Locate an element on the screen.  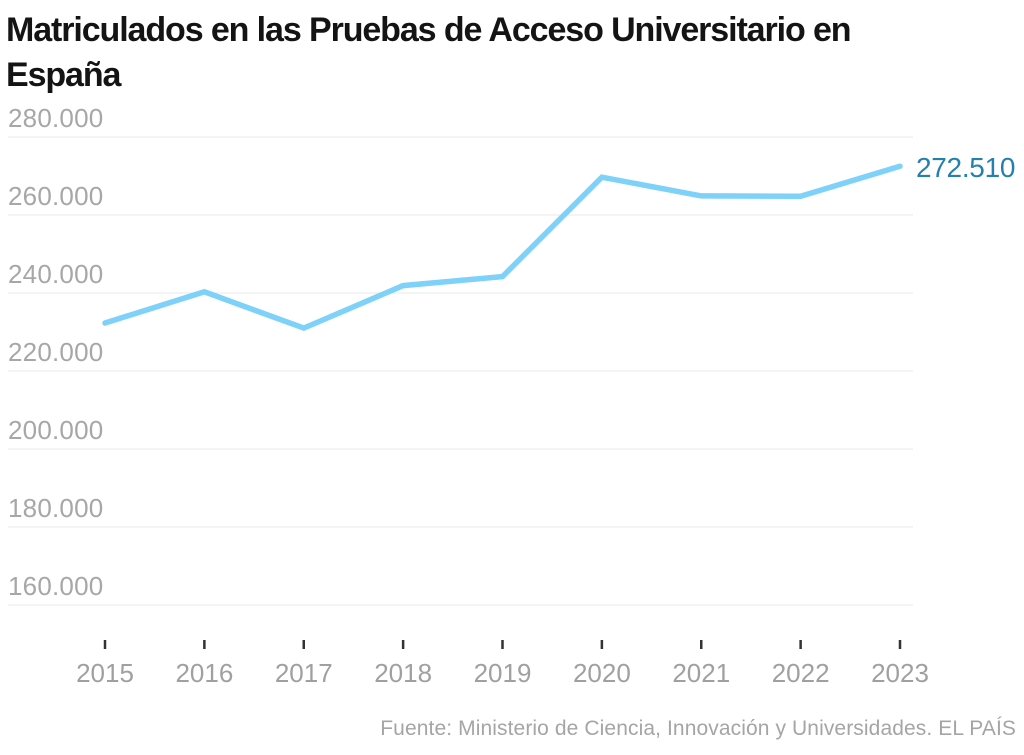
x-axis-year-label: 2020 is located at coordinates (601, 673).